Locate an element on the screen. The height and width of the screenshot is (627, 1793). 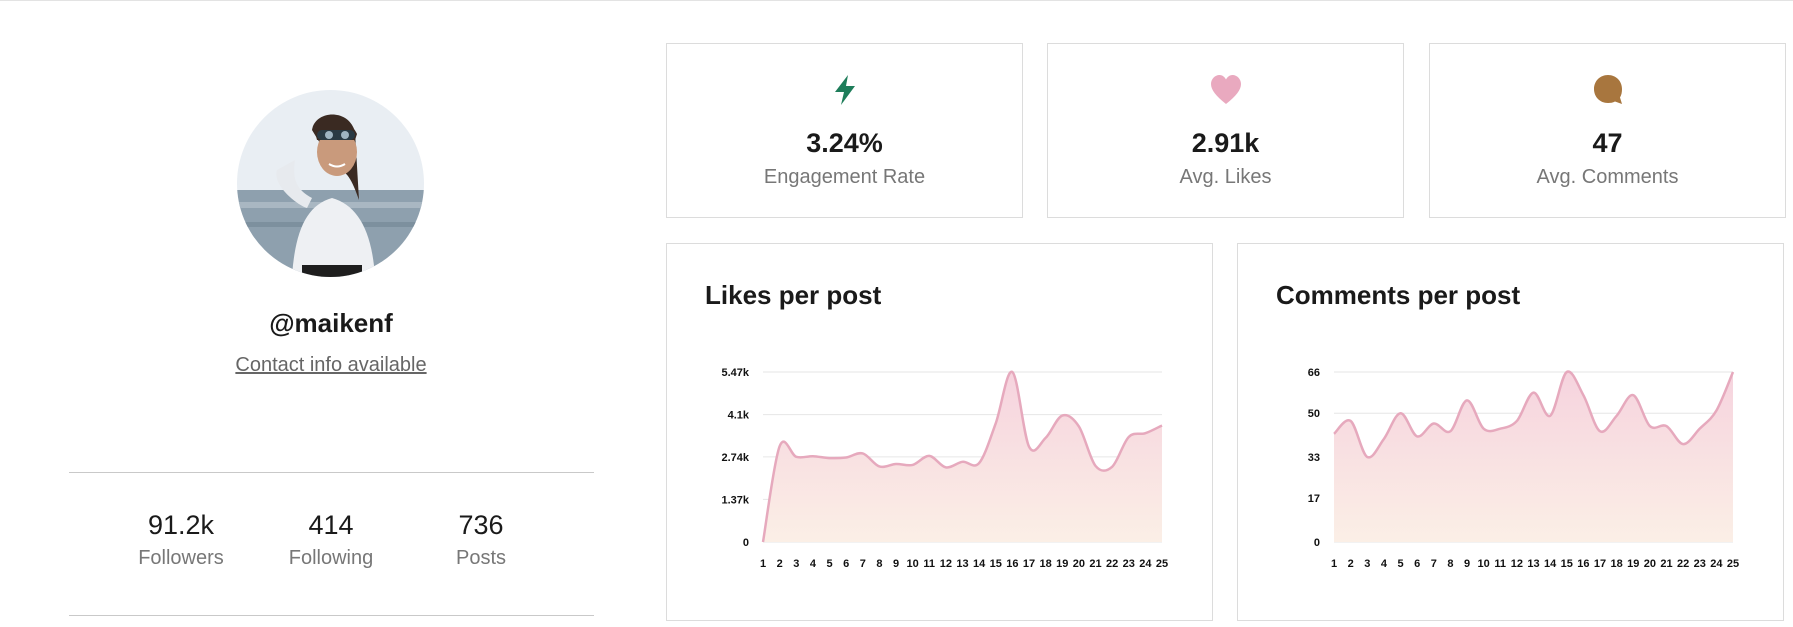
y-tick-label: 5.47k is located at coordinates (735, 373).